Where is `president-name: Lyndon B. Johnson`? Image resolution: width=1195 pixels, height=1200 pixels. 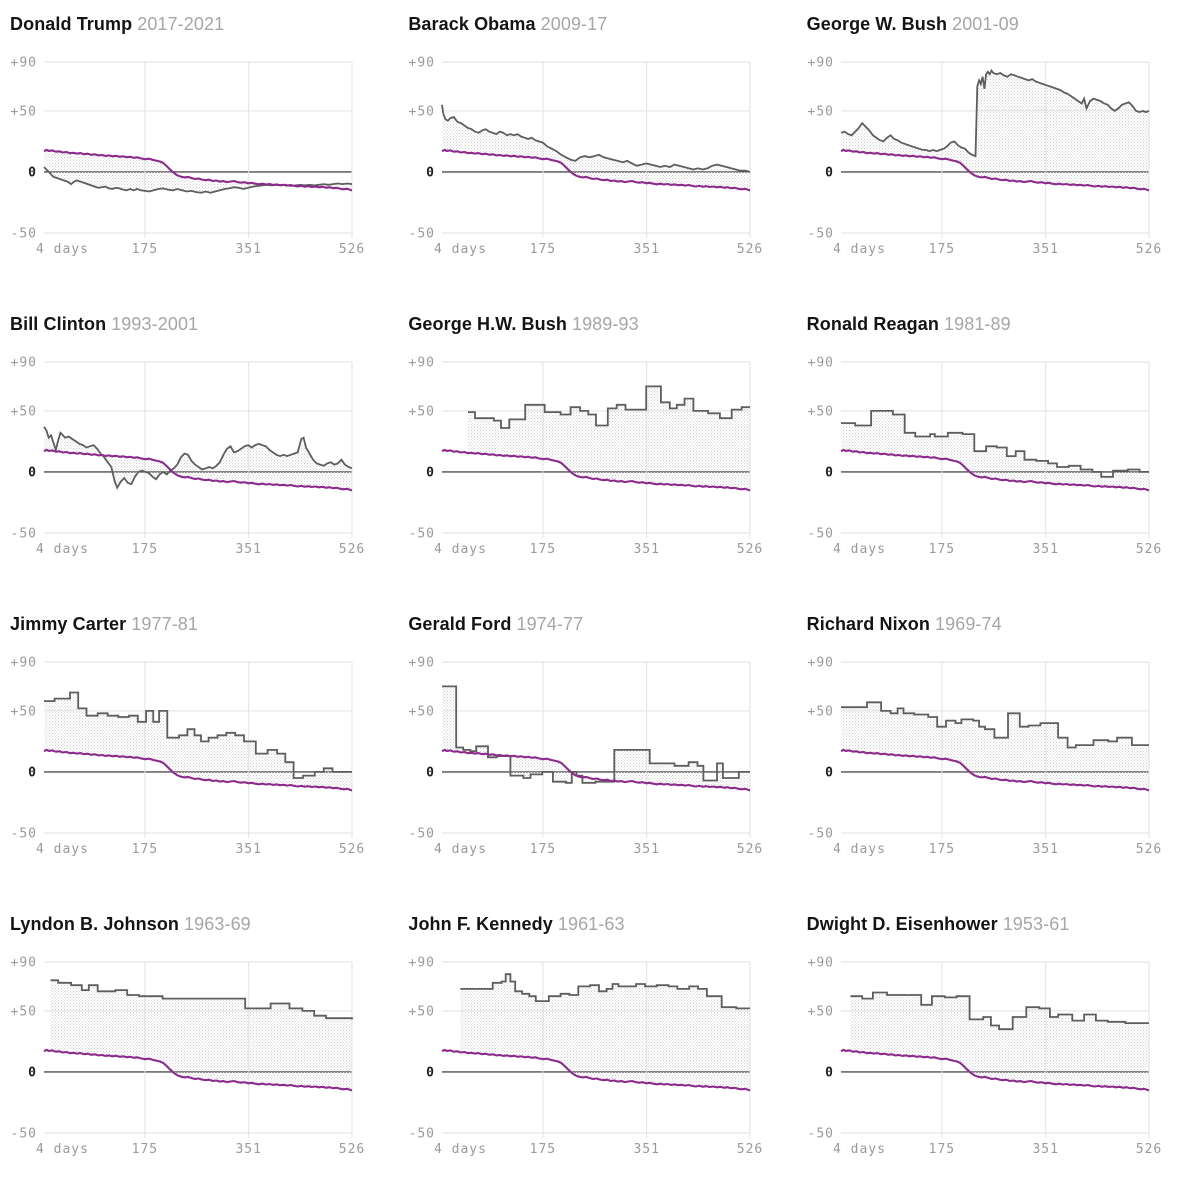 president-name: Lyndon B. Johnson is located at coordinates (95, 924).